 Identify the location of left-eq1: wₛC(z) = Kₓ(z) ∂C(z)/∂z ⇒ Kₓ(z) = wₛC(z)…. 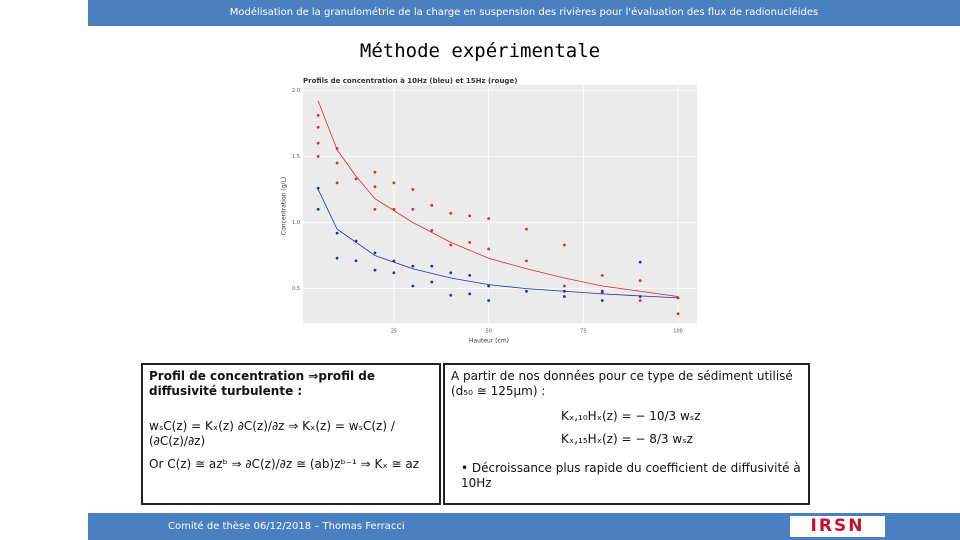
(272, 433).